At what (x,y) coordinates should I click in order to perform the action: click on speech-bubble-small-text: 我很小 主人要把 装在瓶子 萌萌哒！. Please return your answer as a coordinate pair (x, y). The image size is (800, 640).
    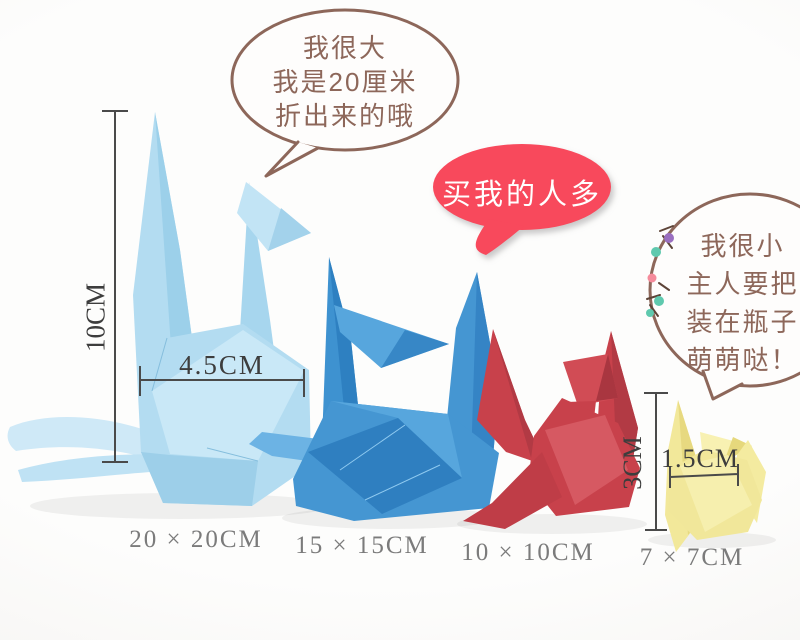
    Looking at the image, I should click on (727, 303).